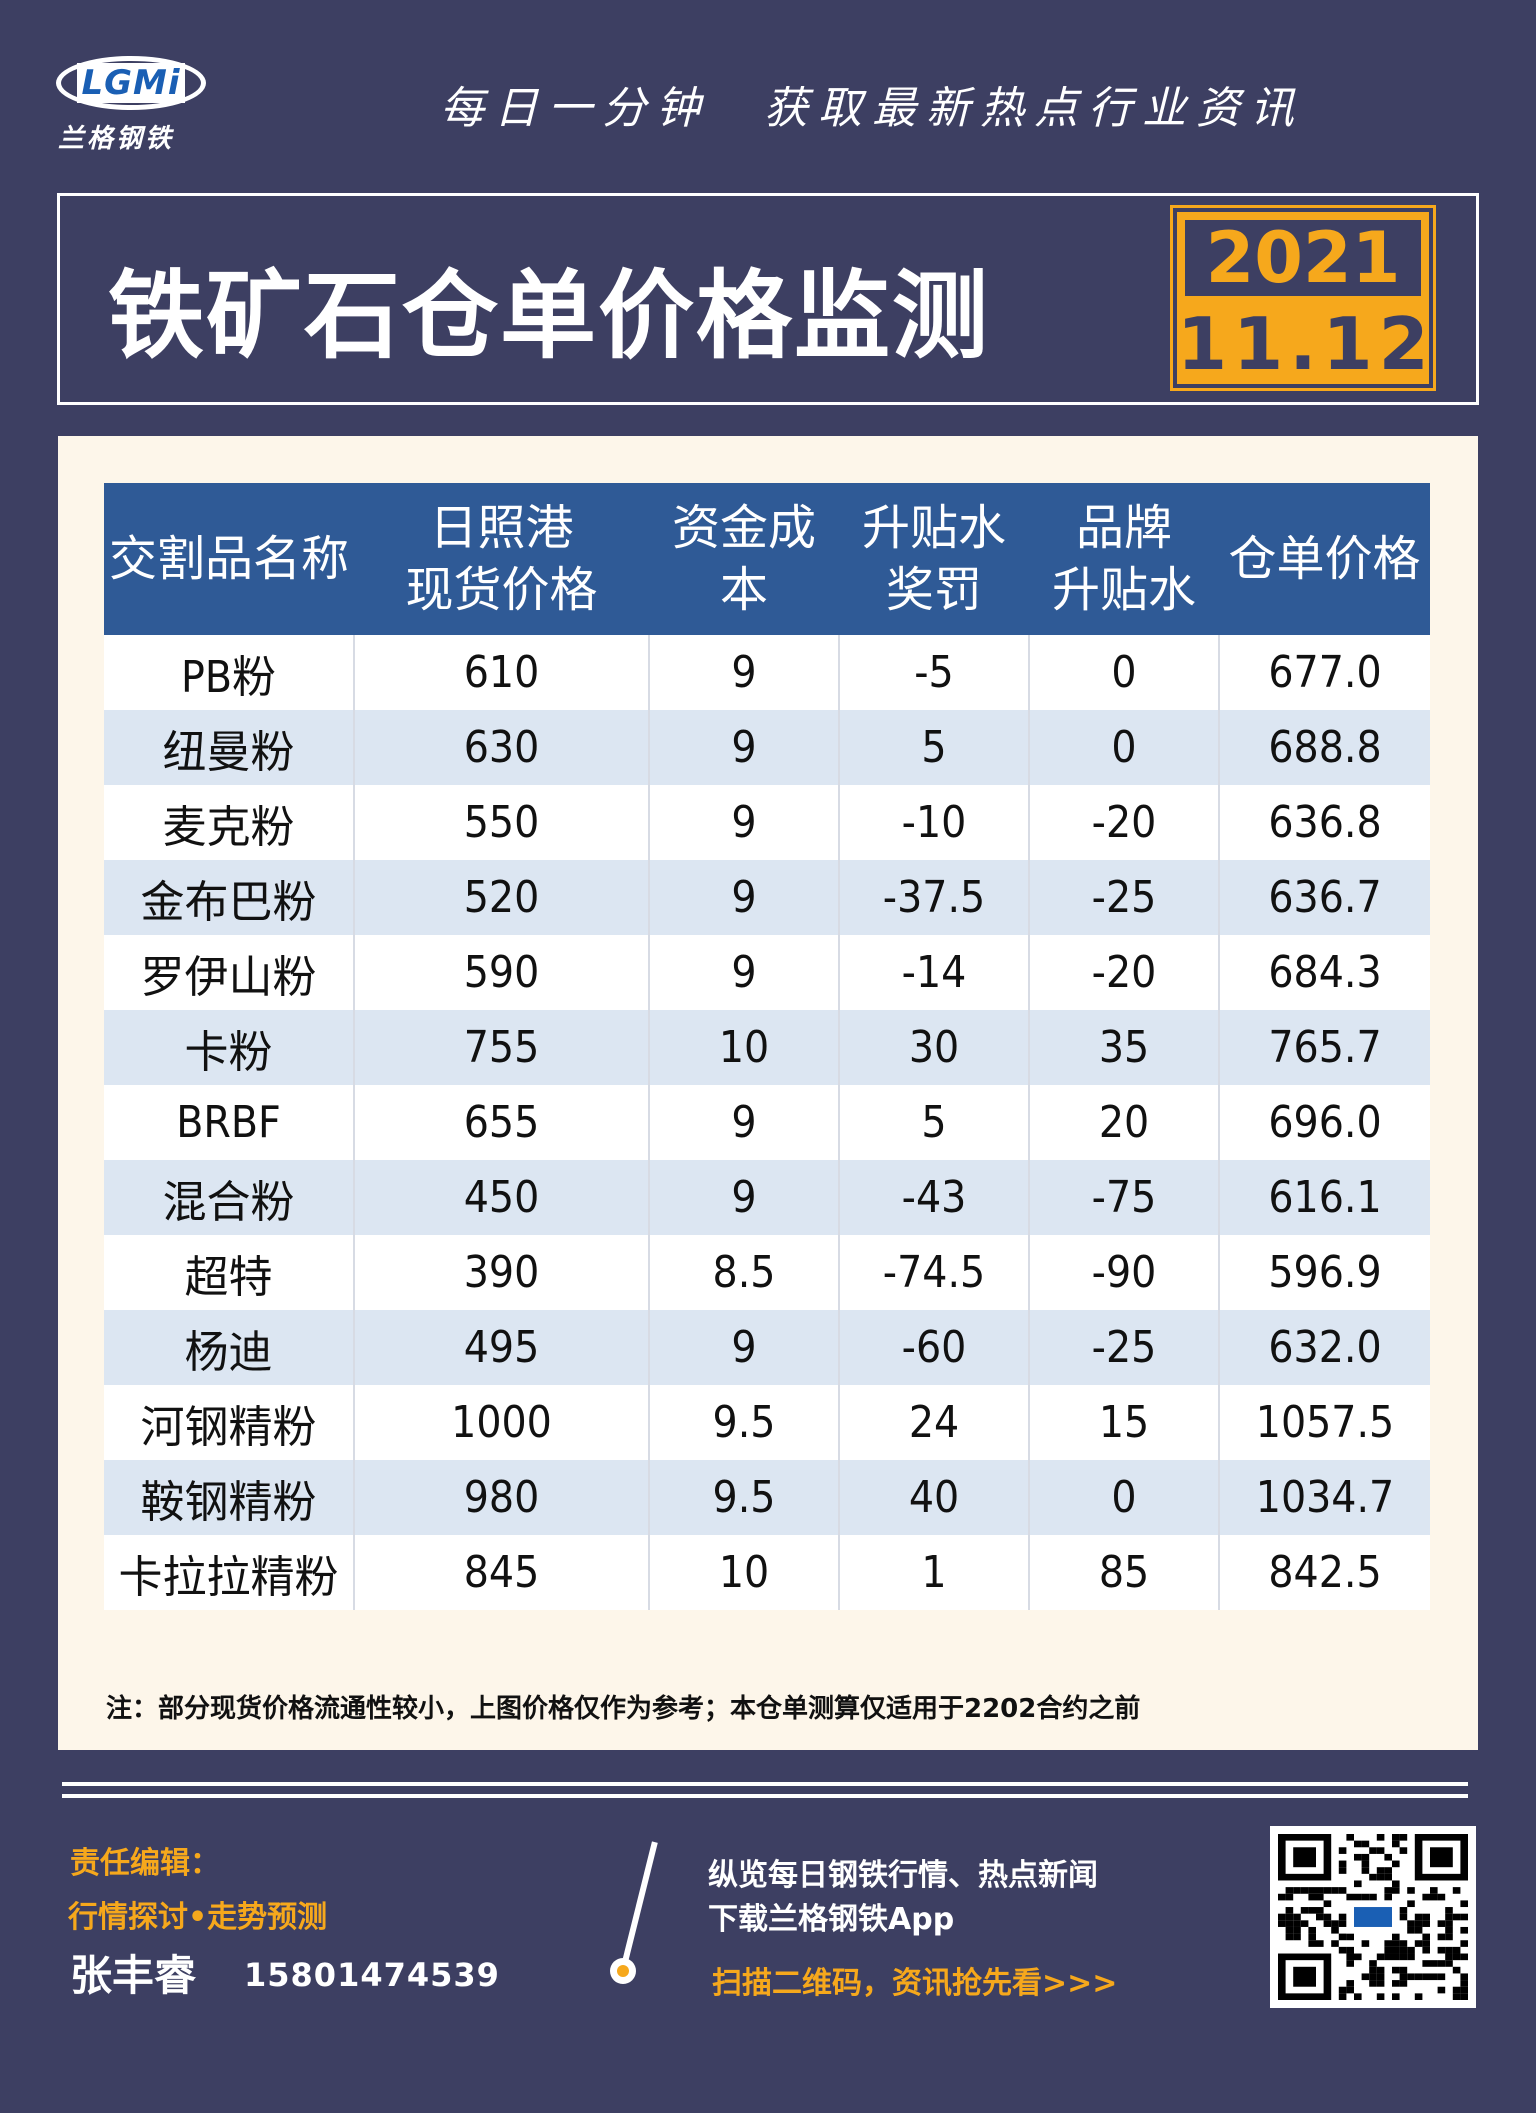  Describe the element at coordinates (1306, 344) in the screenshot. I see `date-month-day: 11.12` at that location.